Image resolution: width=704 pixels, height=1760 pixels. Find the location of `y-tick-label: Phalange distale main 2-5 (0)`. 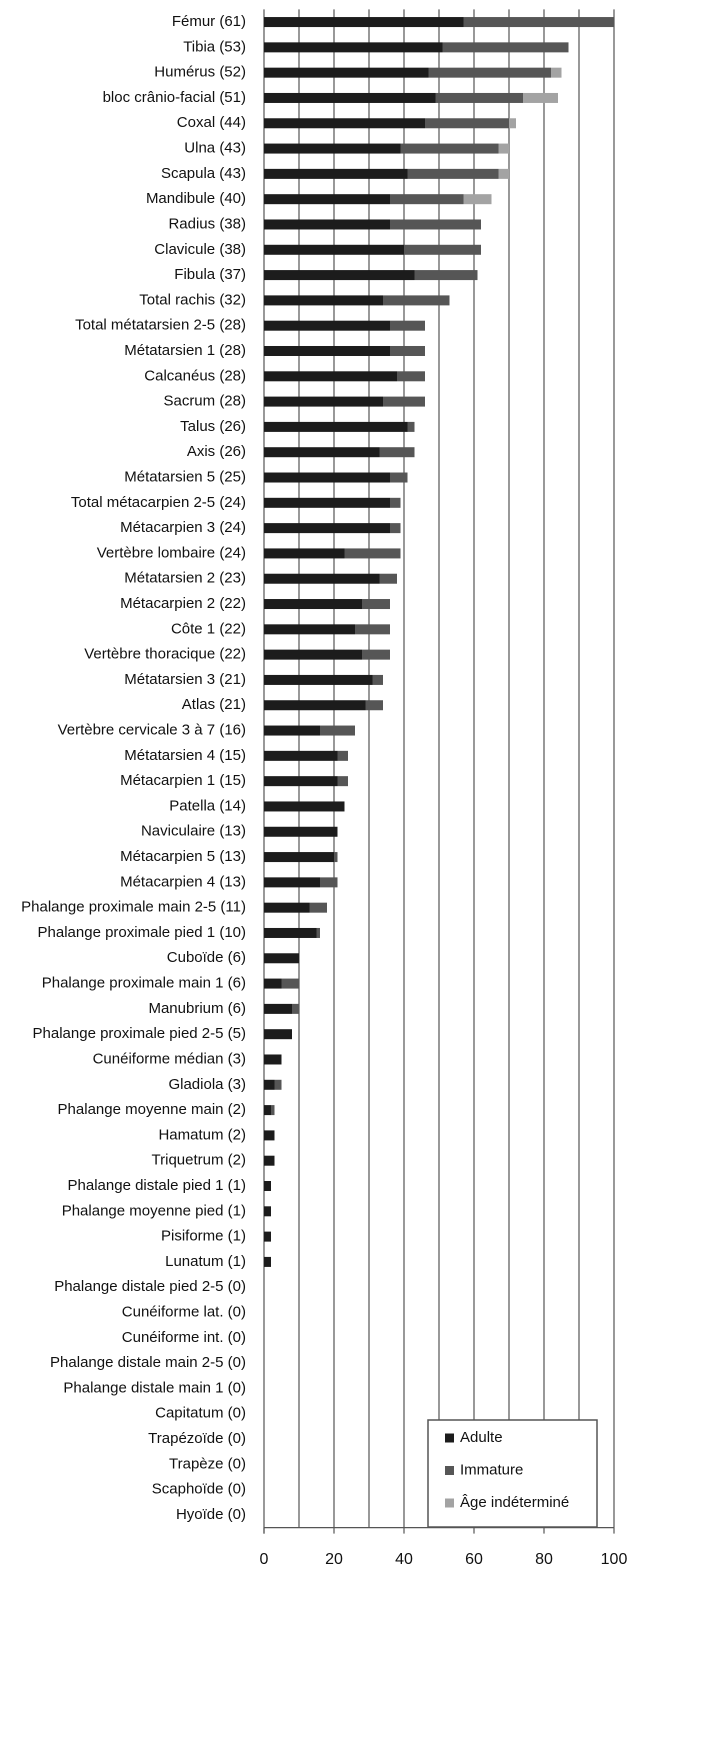

y-tick-label: Phalange distale main 2-5 (0) is located at coordinates (148, 1362).